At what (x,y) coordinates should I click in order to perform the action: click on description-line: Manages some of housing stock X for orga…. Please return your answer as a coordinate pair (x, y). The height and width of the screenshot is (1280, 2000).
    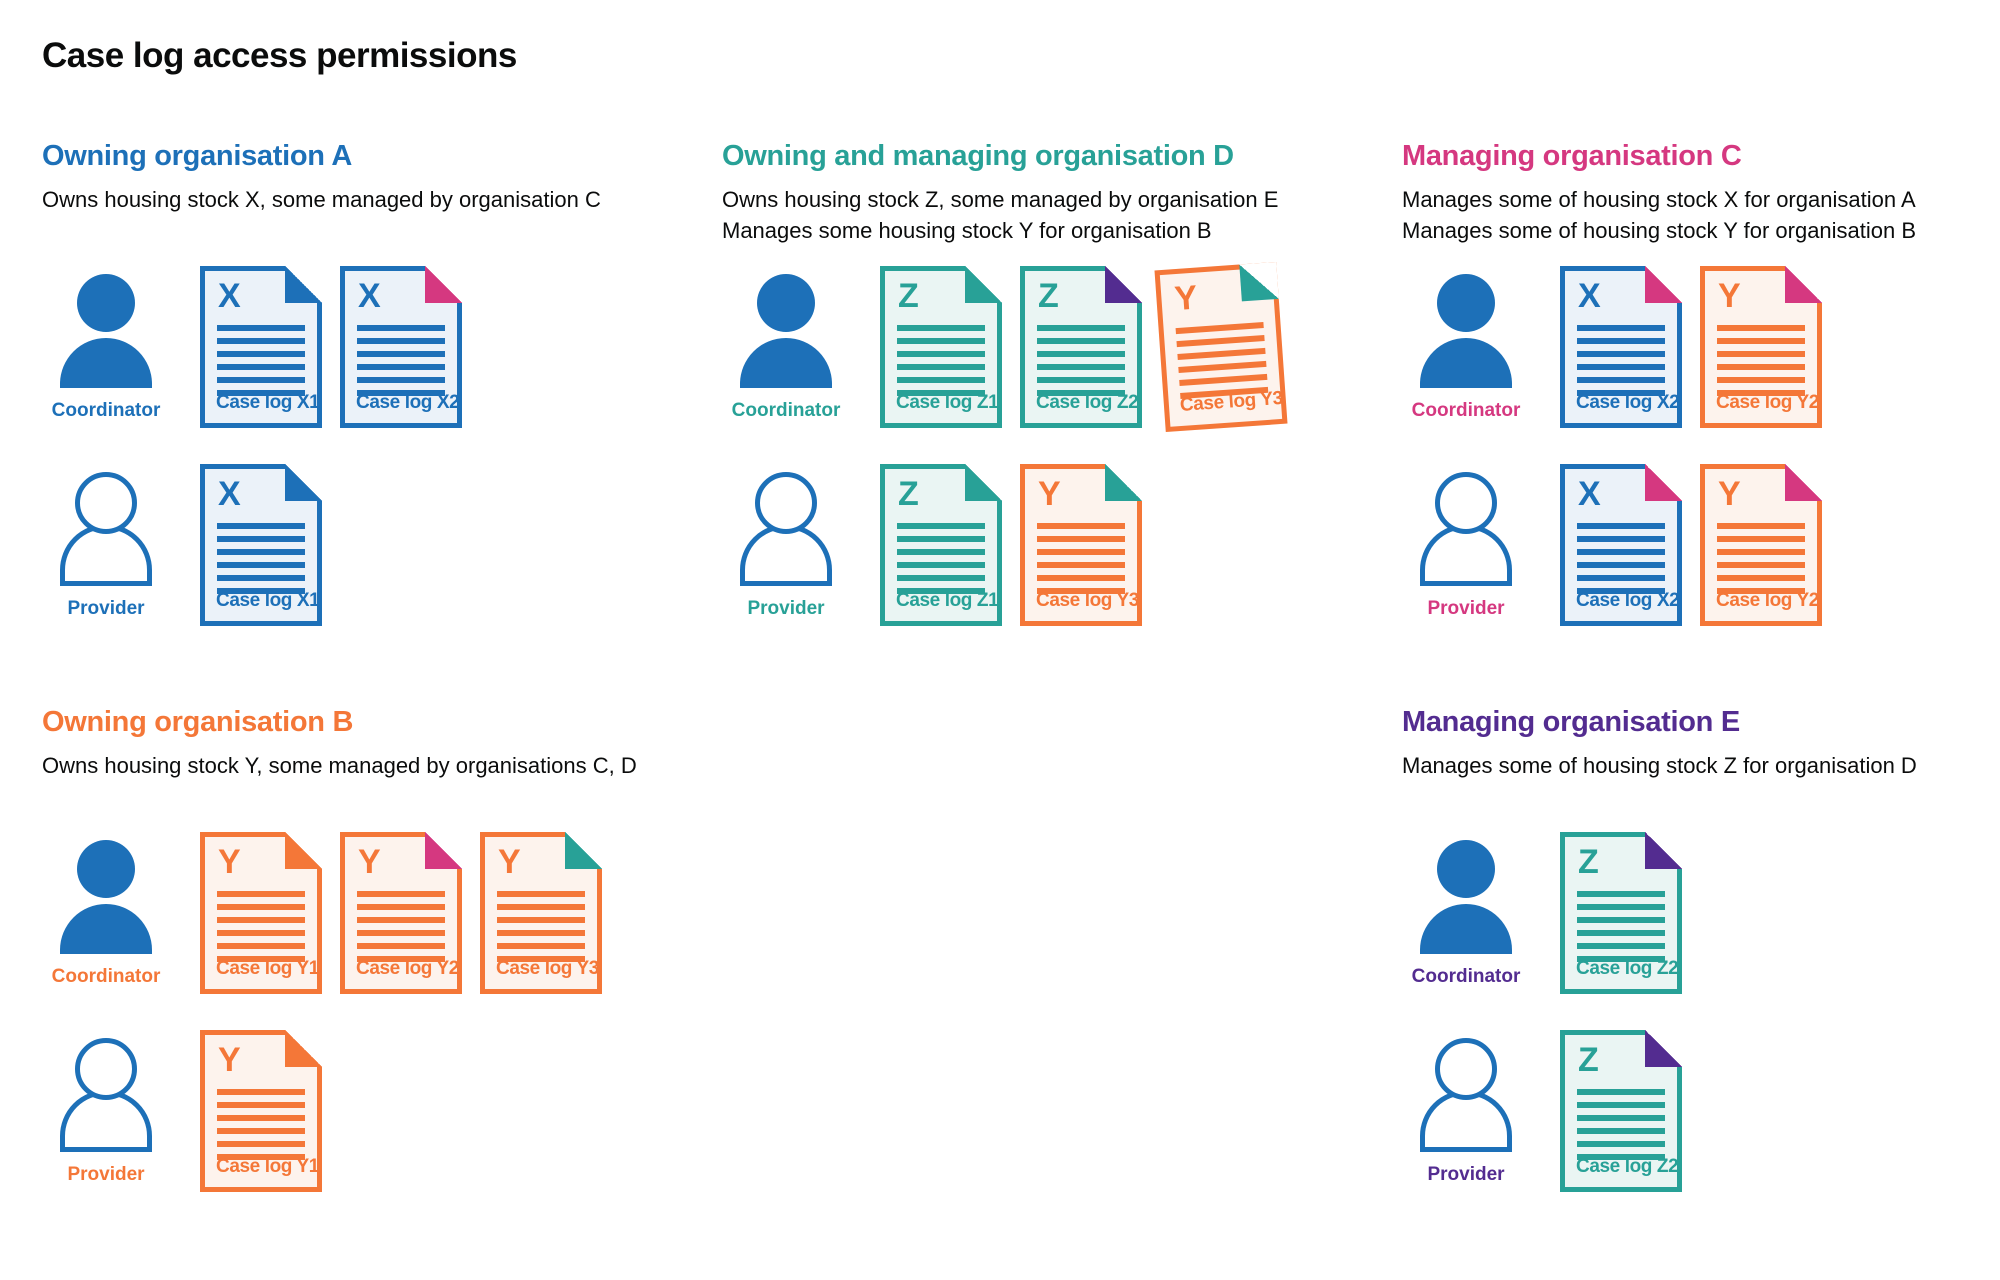
    Looking at the image, I should click on (1659, 199).